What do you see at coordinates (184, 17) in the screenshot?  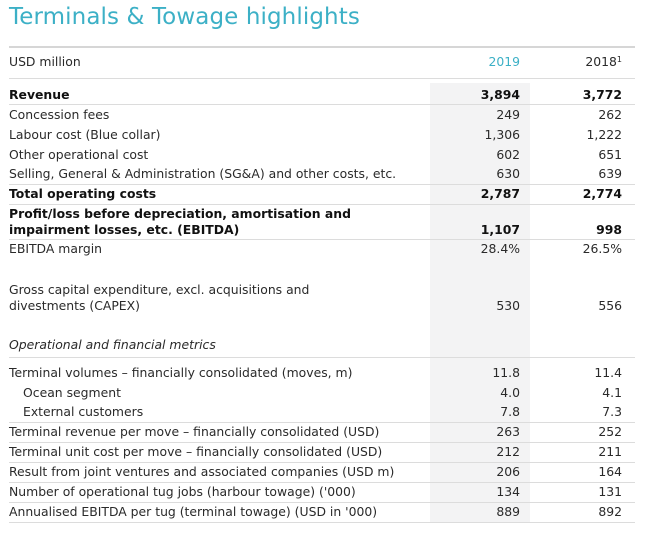 I see `page-title: Terminals & Towage highlights` at bounding box center [184, 17].